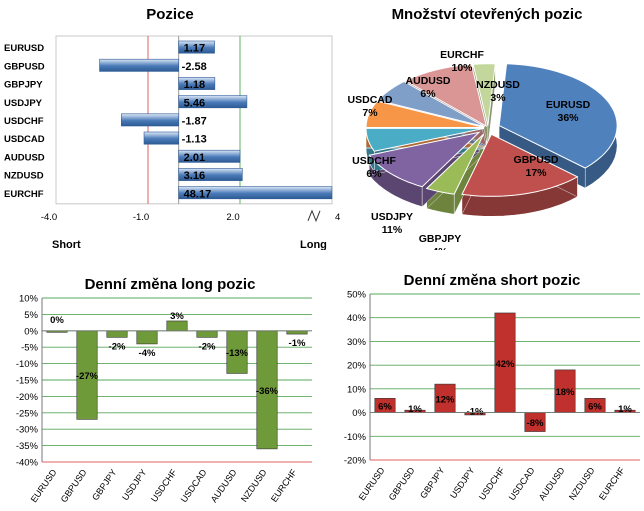 The width and height of the screenshot is (644, 511). What do you see at coordinates (440, 239) in the screenshot?
I see `pie-label: GBPJPY` at bounding box center [440, 239].